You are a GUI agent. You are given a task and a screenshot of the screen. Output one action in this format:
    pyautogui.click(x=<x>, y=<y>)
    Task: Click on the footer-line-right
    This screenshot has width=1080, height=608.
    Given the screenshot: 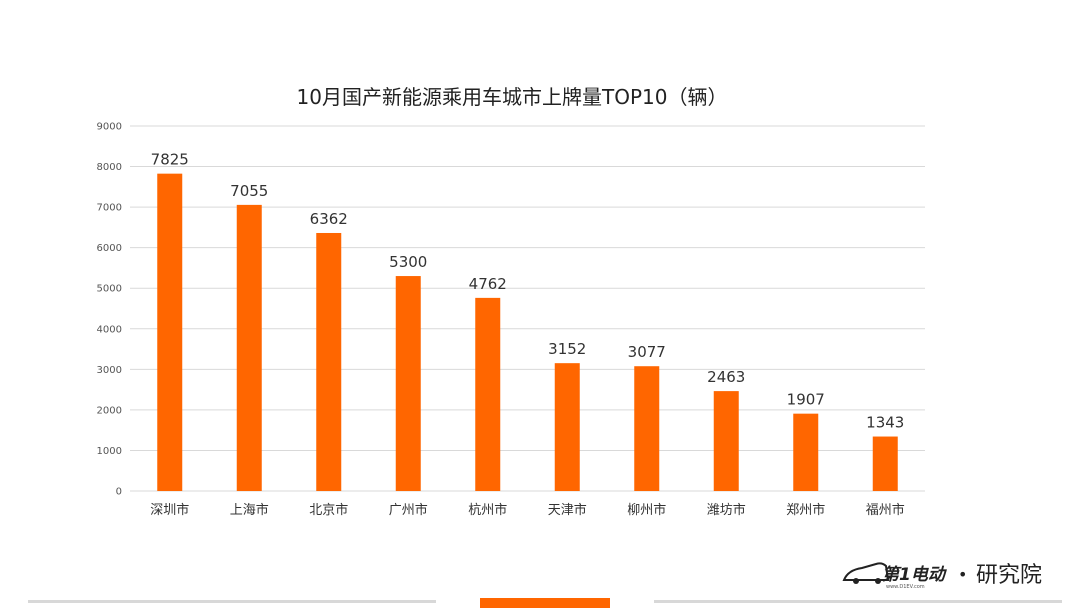 What is the action you would take?
    pyautogui.click(x=858, y=601)
    